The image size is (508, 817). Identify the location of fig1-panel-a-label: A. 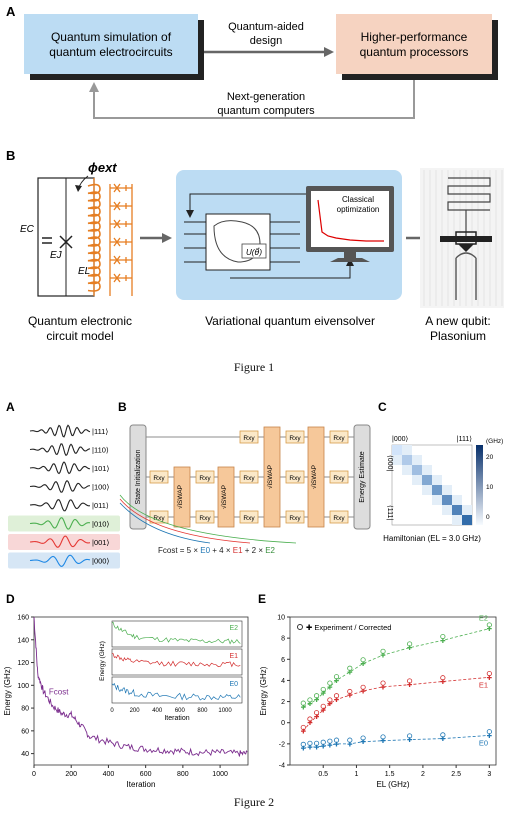
(11, 11).